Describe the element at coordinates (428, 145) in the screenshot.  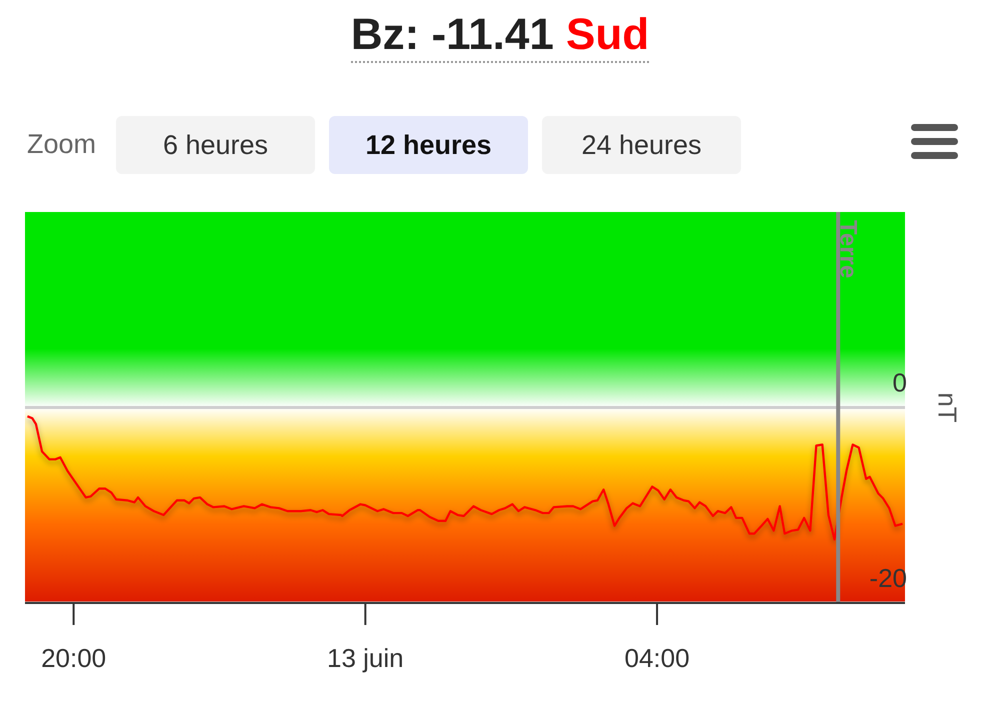
I see `text: 12 heures` at that location.